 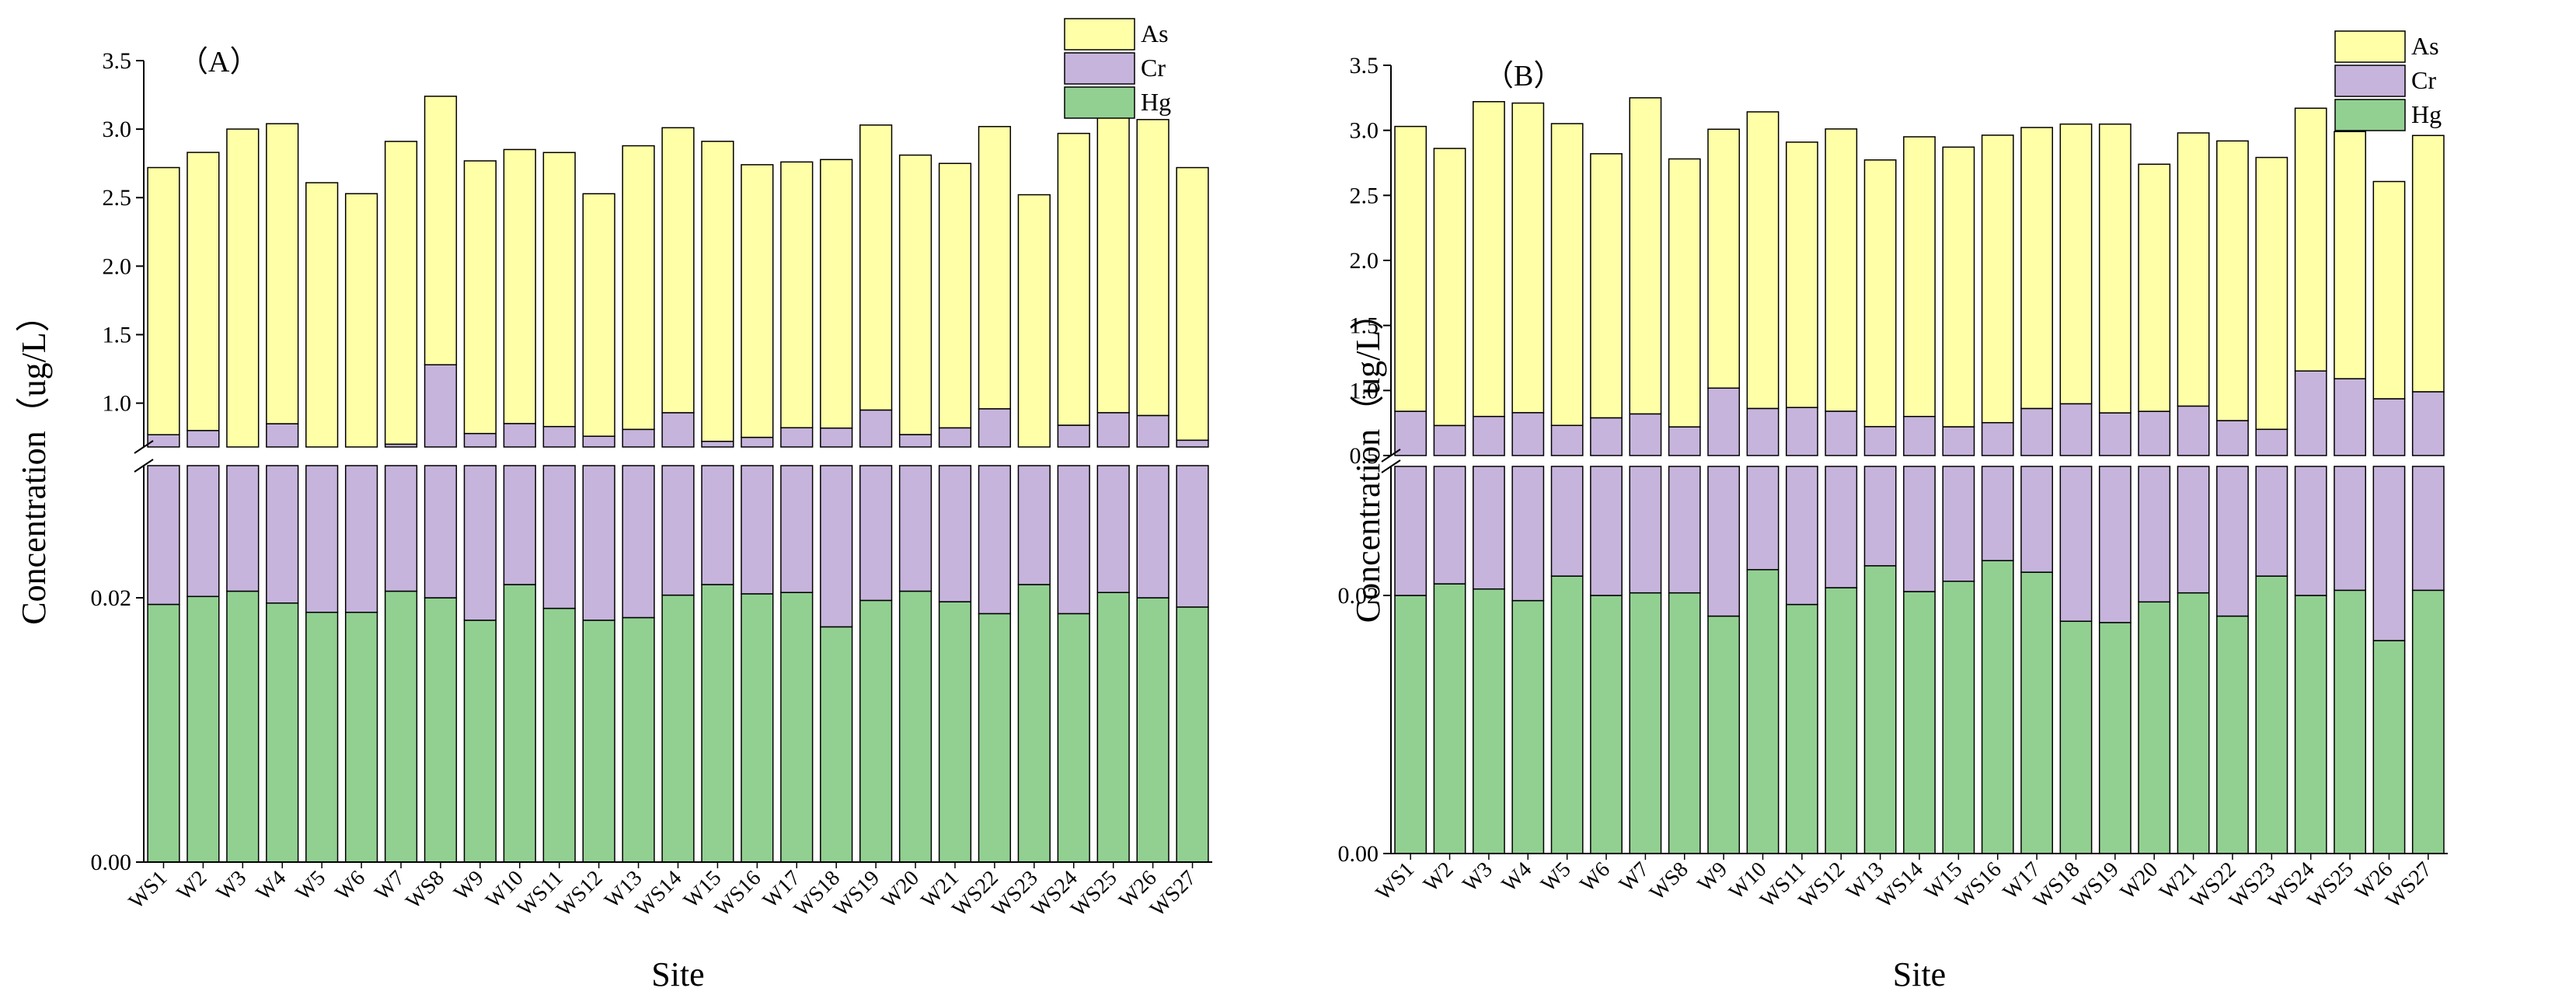 What do you see at coordinates (2370, 81) in the screenshot?
I see `legend-swatch-cr` at bounding box center [2370, 81].